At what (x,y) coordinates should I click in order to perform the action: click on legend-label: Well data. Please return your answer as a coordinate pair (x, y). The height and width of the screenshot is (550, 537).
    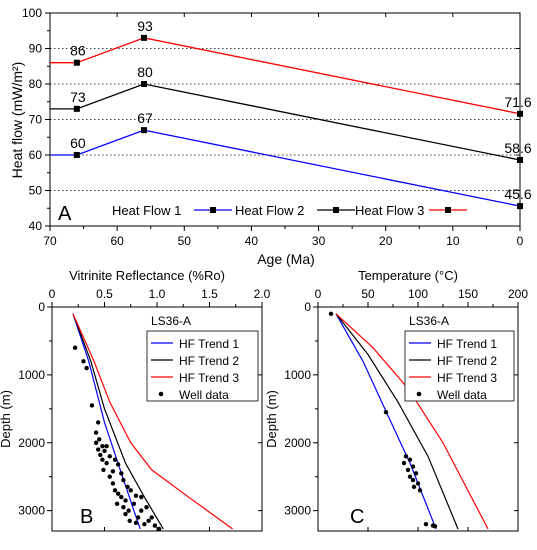
    Looking at the image, I should click on (204, 395).